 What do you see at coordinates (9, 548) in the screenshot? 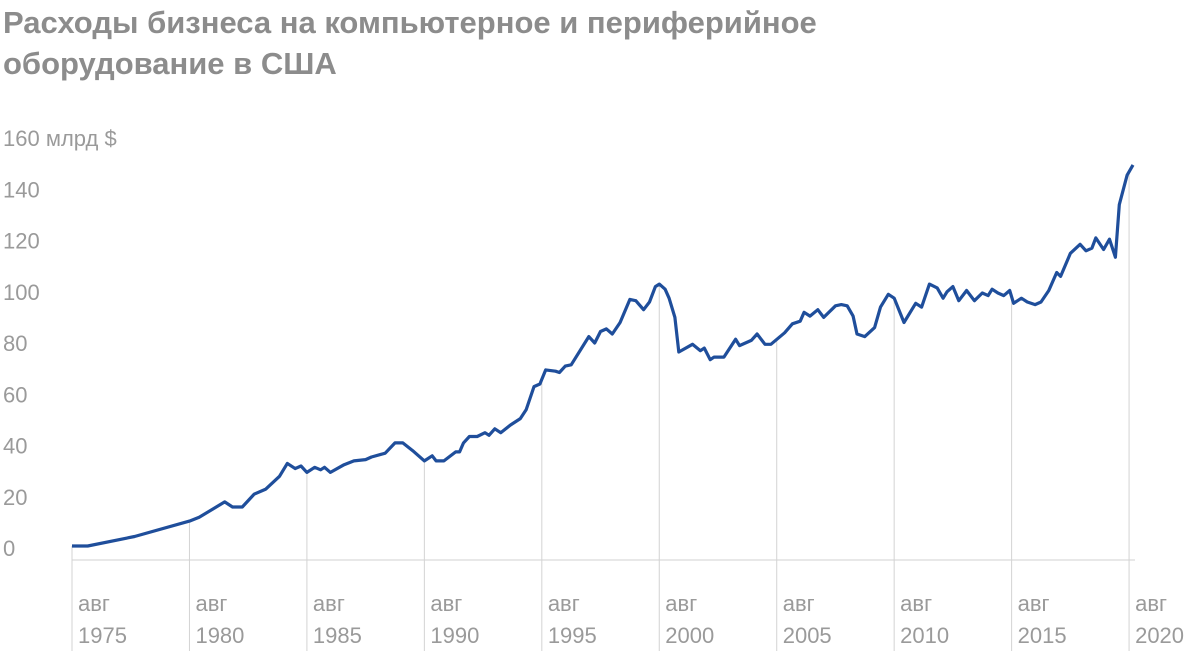
I see `y-tick-label: 0` at bounding box center [9, 548].